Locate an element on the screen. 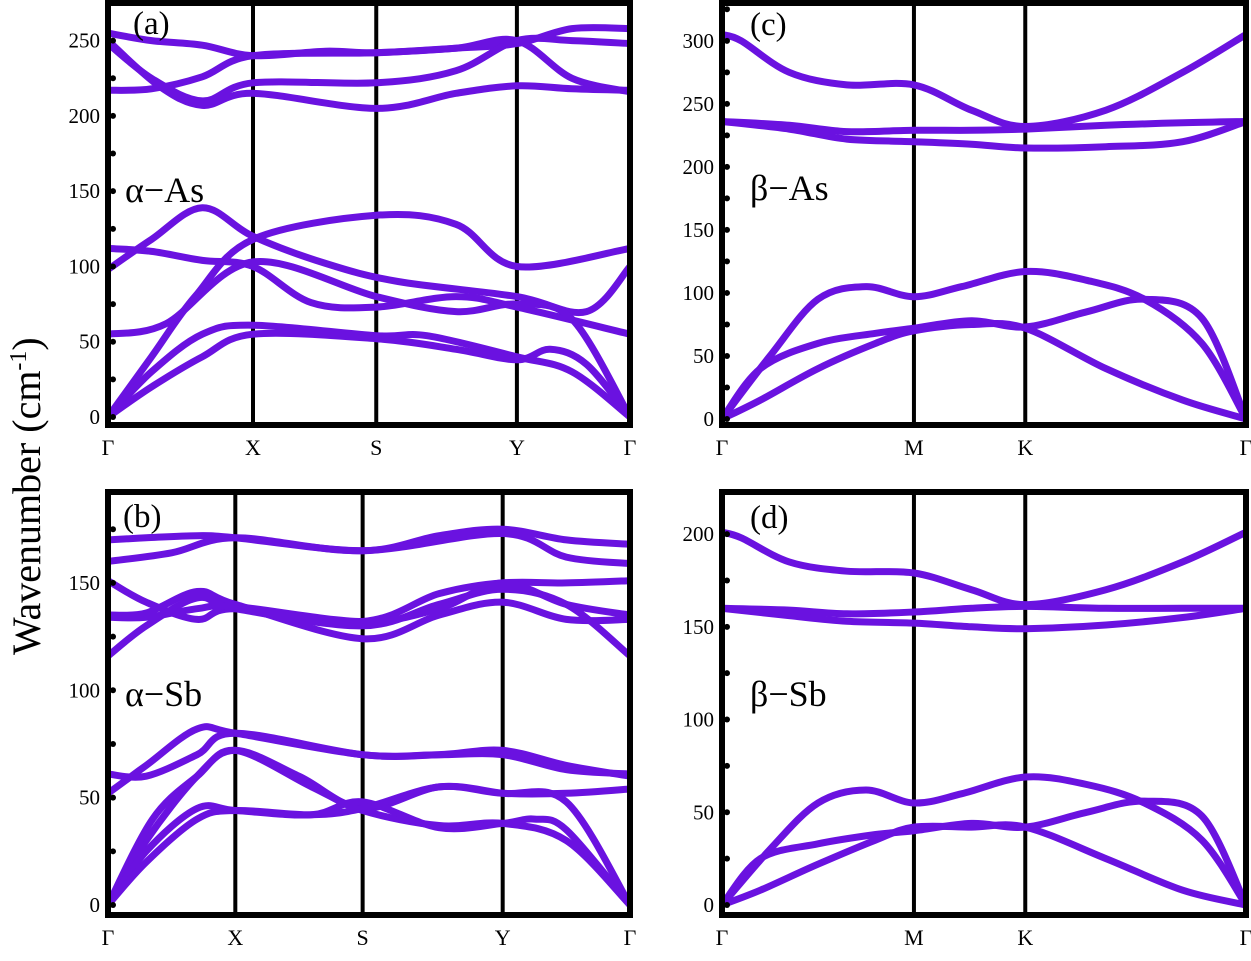 Image resolution: width=1251 pixels, height=961 pixels. x-tick-label: S is located at coordinates (363, 937).